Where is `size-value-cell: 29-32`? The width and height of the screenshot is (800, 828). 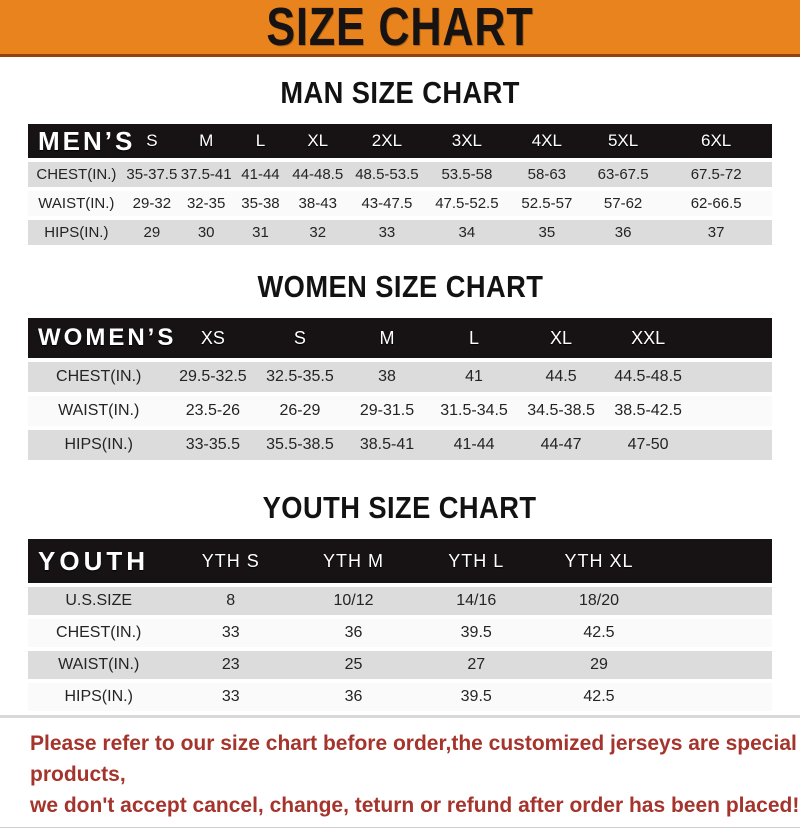 size-value-cell: 29-32 is located at coordinates (152, 203).